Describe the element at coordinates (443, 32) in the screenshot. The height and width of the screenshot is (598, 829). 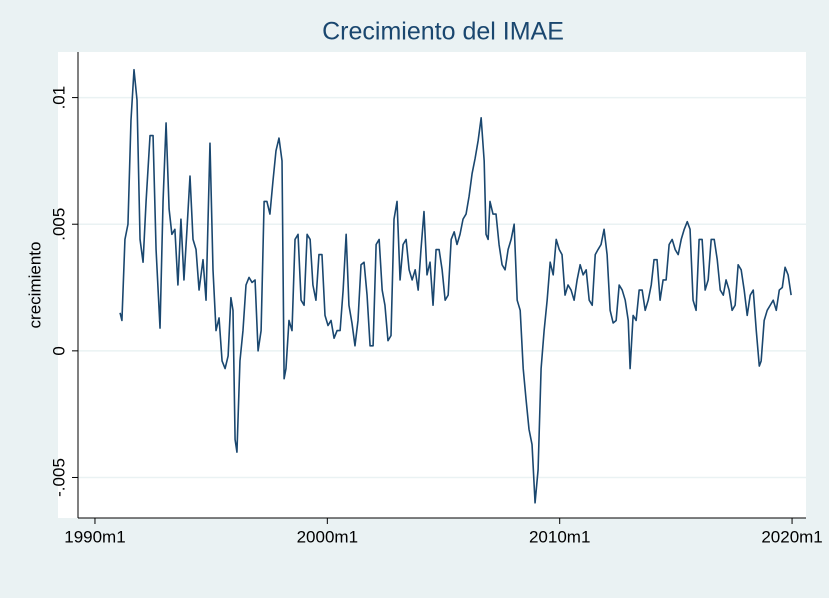
I see `chart-title: Crecimiento del IMAE` at that location.